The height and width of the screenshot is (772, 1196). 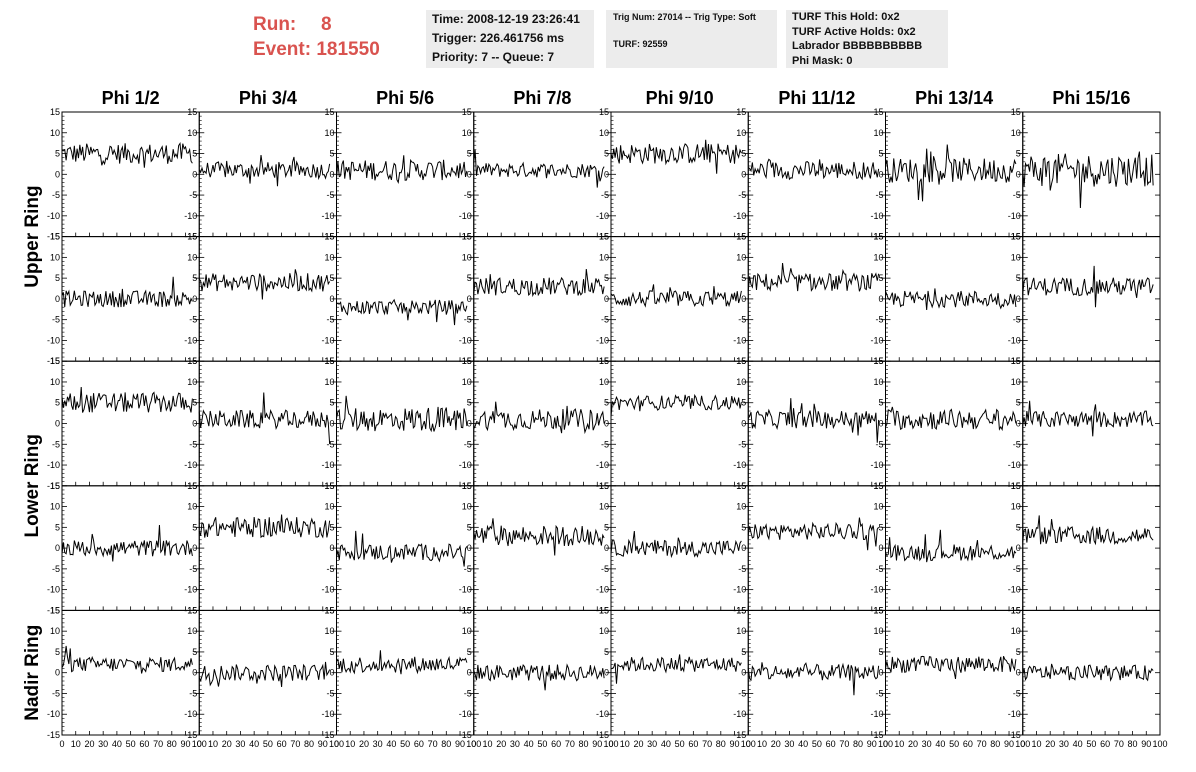 I want to click on x-tick-label: 40, so click(x=254, y=744).